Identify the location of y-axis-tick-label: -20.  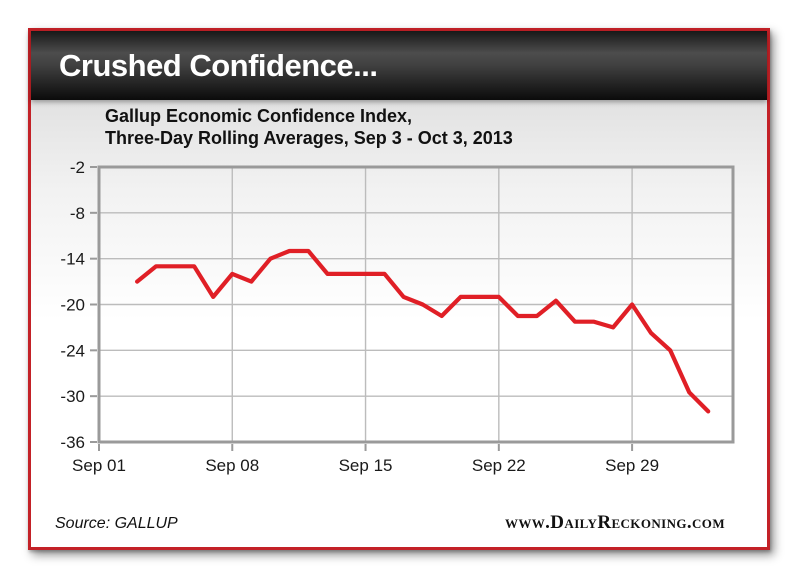
(72, 305).